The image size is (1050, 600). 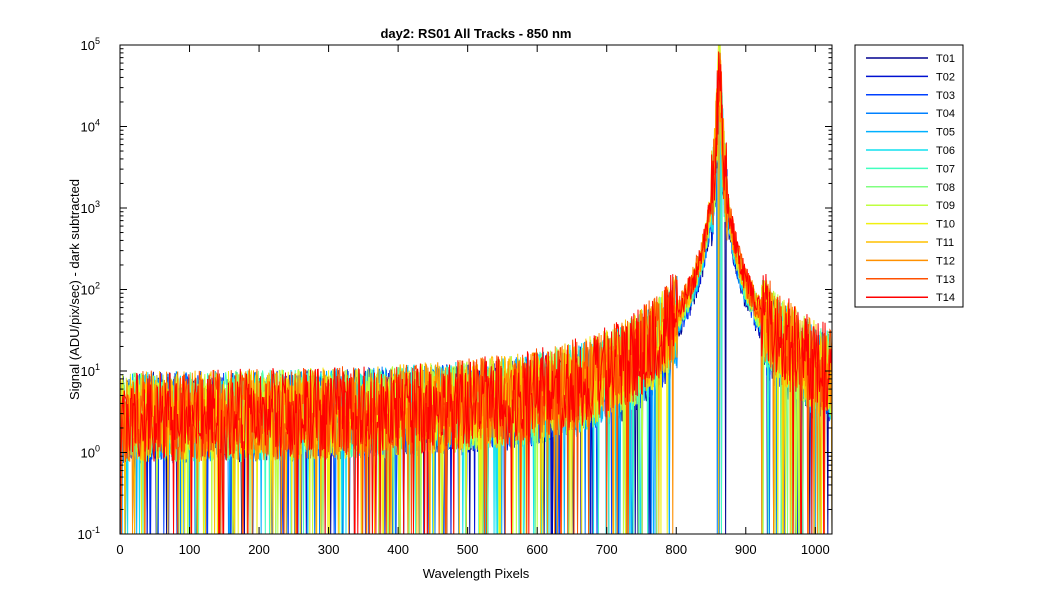 I want to click on legend-label-t07: T07, so click(x=945, y=169).